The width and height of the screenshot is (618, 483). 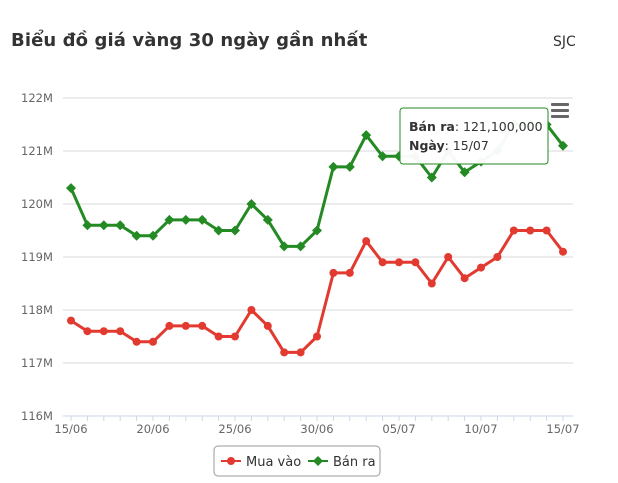 What do you see at coordinates (231, 461) in the screenshot?
I see `legend-buy-marker` at bounding box center [231, 461].